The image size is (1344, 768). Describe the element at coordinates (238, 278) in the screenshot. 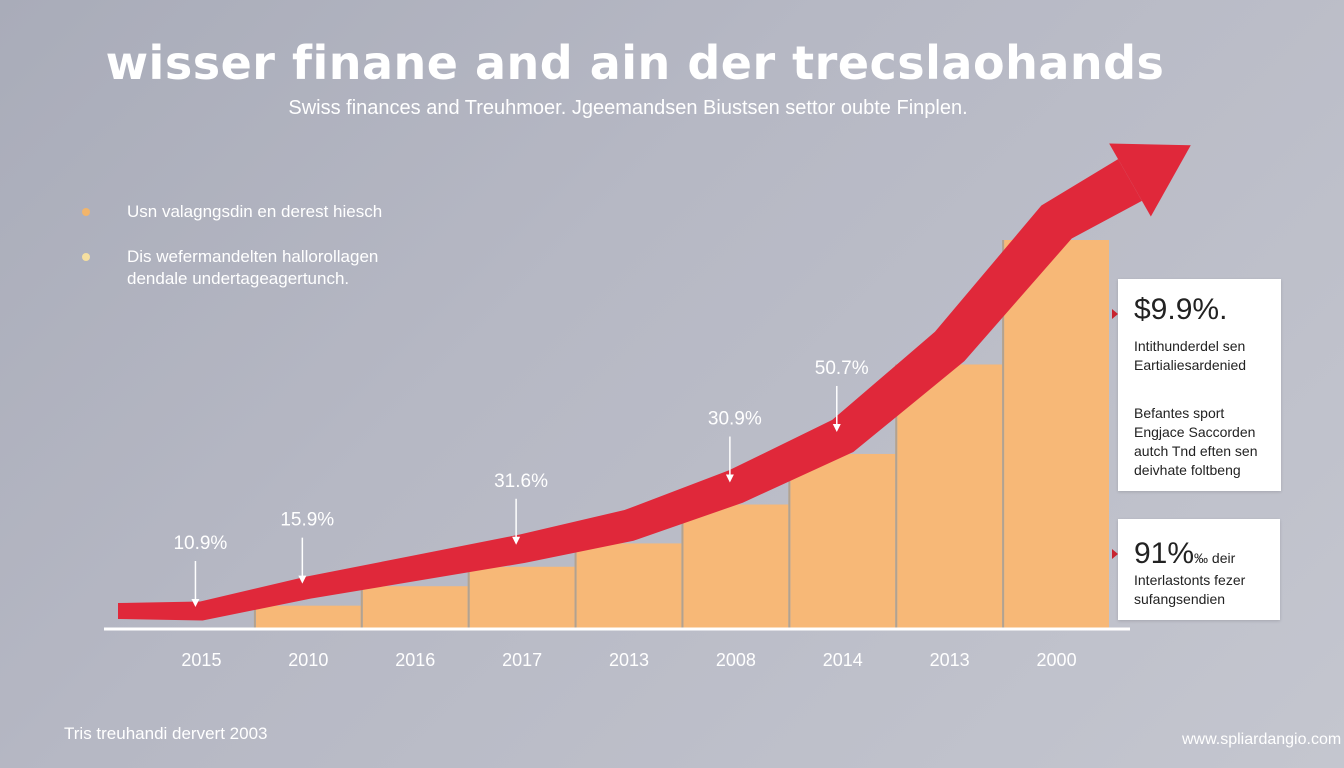

I see `bullet-text-line2: dendale undertageagertunch.` at that location.